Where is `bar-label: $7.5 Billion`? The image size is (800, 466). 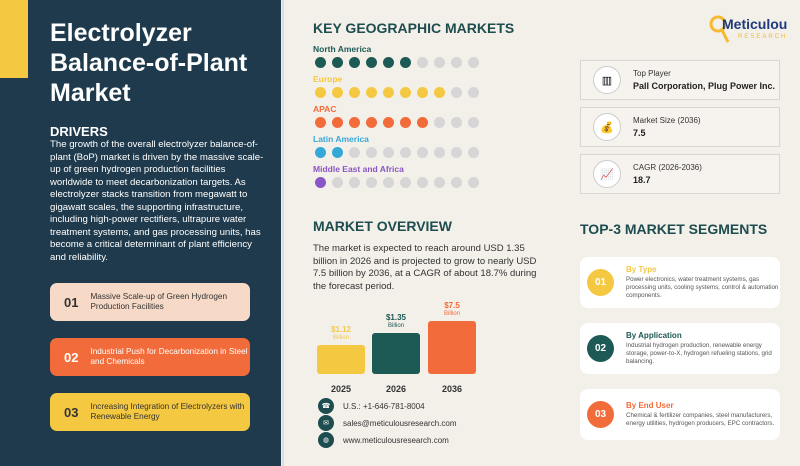 bar-label: $7.5 Billion is located at coordinates (452, 310).